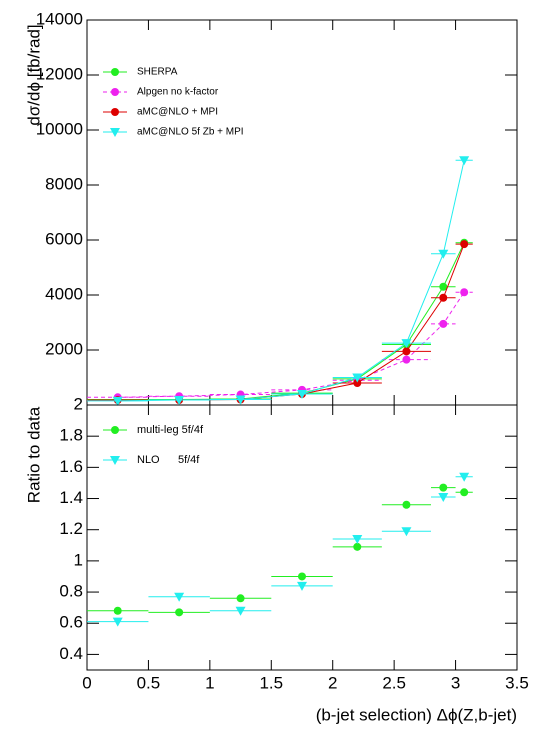  I want to click on y-tick-label: 0.8, so click(71, 591).